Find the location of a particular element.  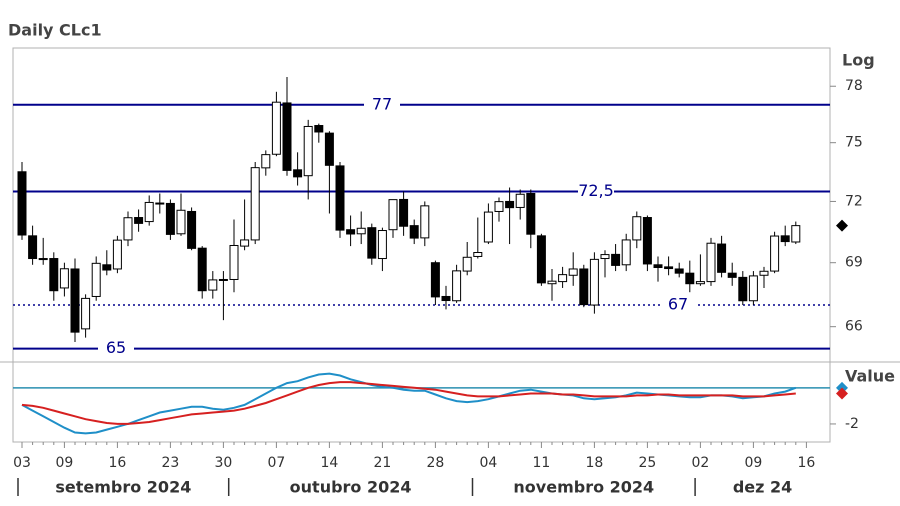

y-axis-label: Value is located at coordinates (870, 376).